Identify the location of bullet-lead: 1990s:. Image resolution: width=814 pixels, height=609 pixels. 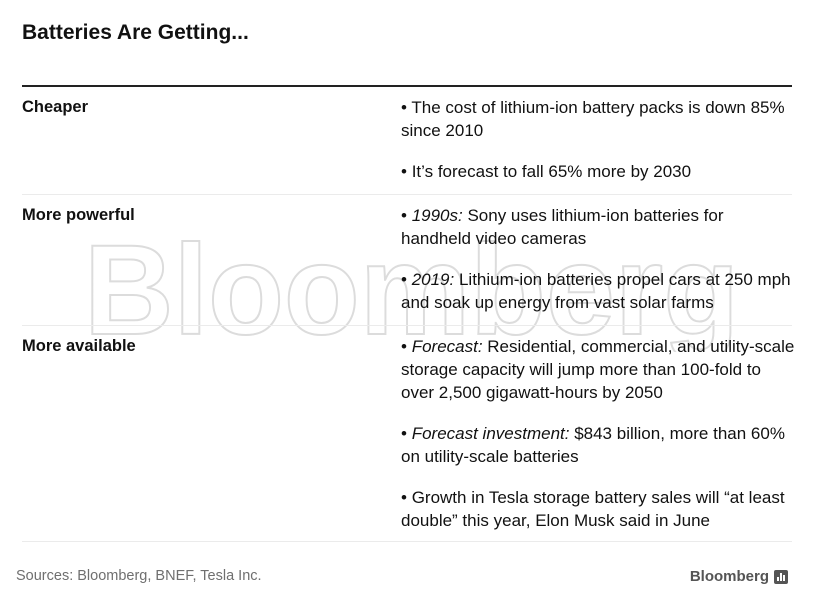
(437, 215).